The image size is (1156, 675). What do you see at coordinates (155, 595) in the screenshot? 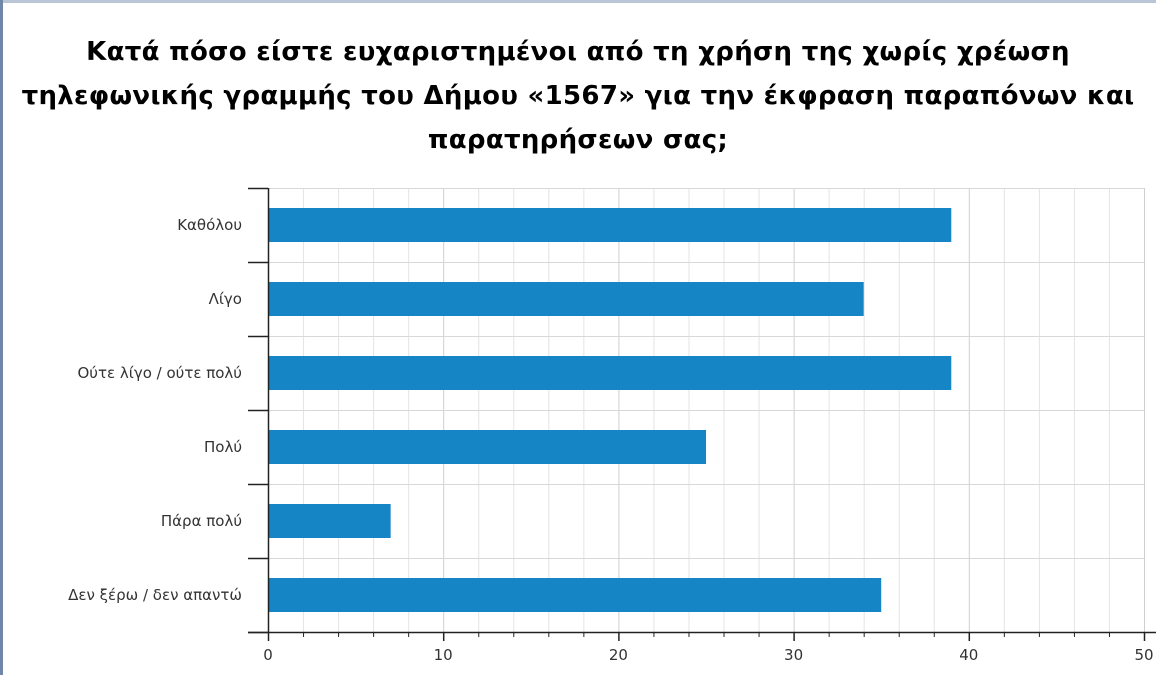
I see `category-label: Δεν ξέρω / δεν απαντώ` at bounding box center [155, 595].